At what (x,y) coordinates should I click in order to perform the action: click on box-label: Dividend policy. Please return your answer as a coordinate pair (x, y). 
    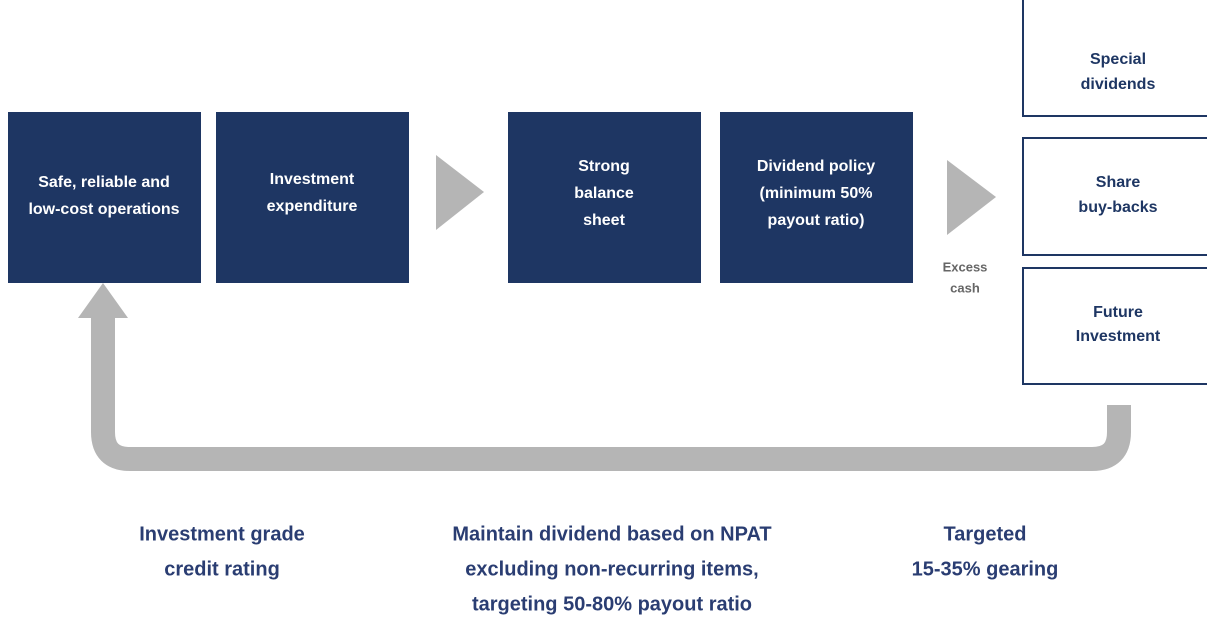
    Looking at the image, I should click on (816, 166).